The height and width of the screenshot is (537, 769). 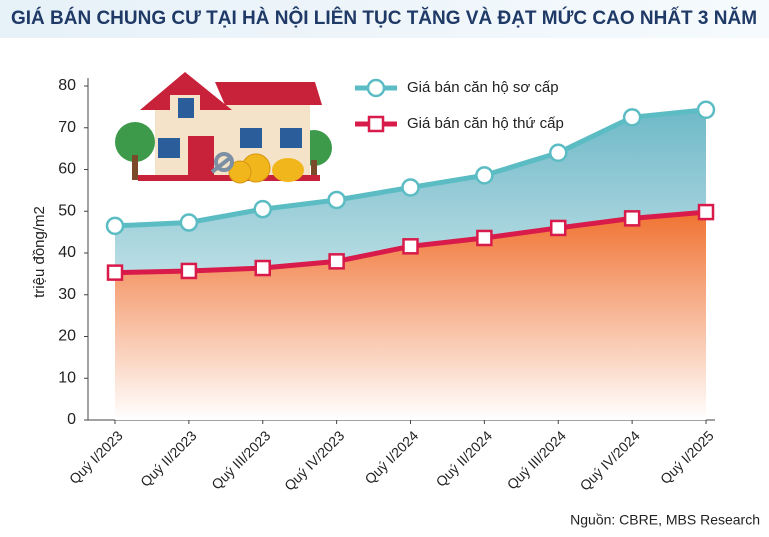 I want to click on y-tick-label: 30, so click(x=67, y=294).